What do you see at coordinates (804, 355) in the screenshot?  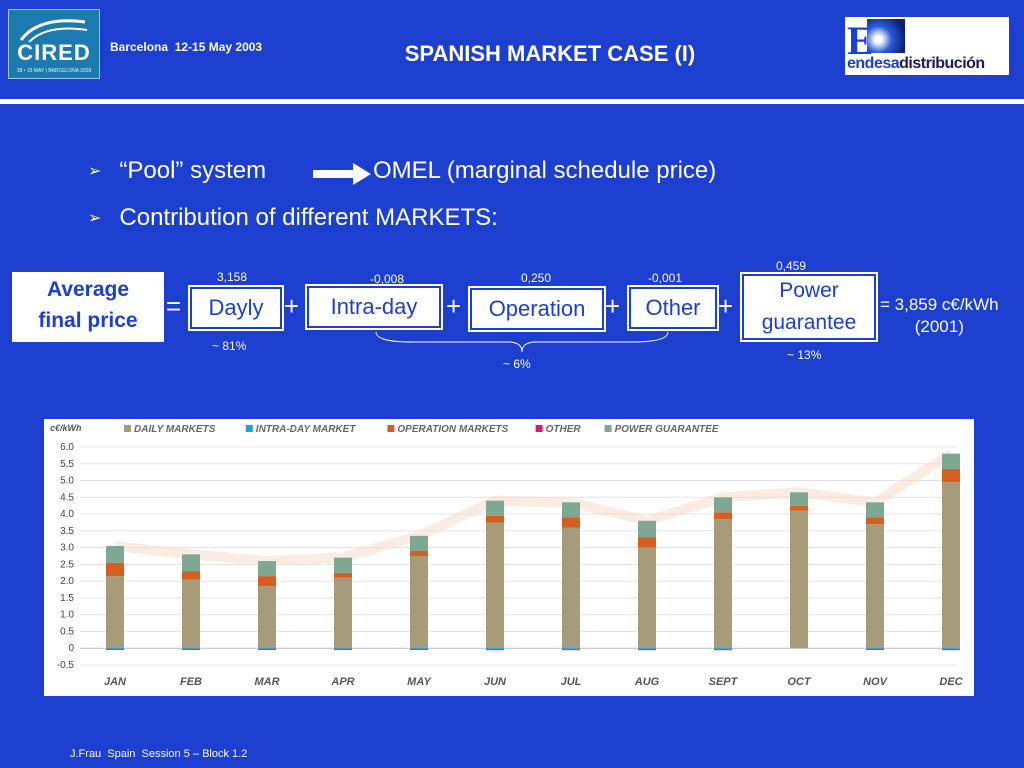 I see `pct-power: ~ 13%` at bounding box center [804, 355].